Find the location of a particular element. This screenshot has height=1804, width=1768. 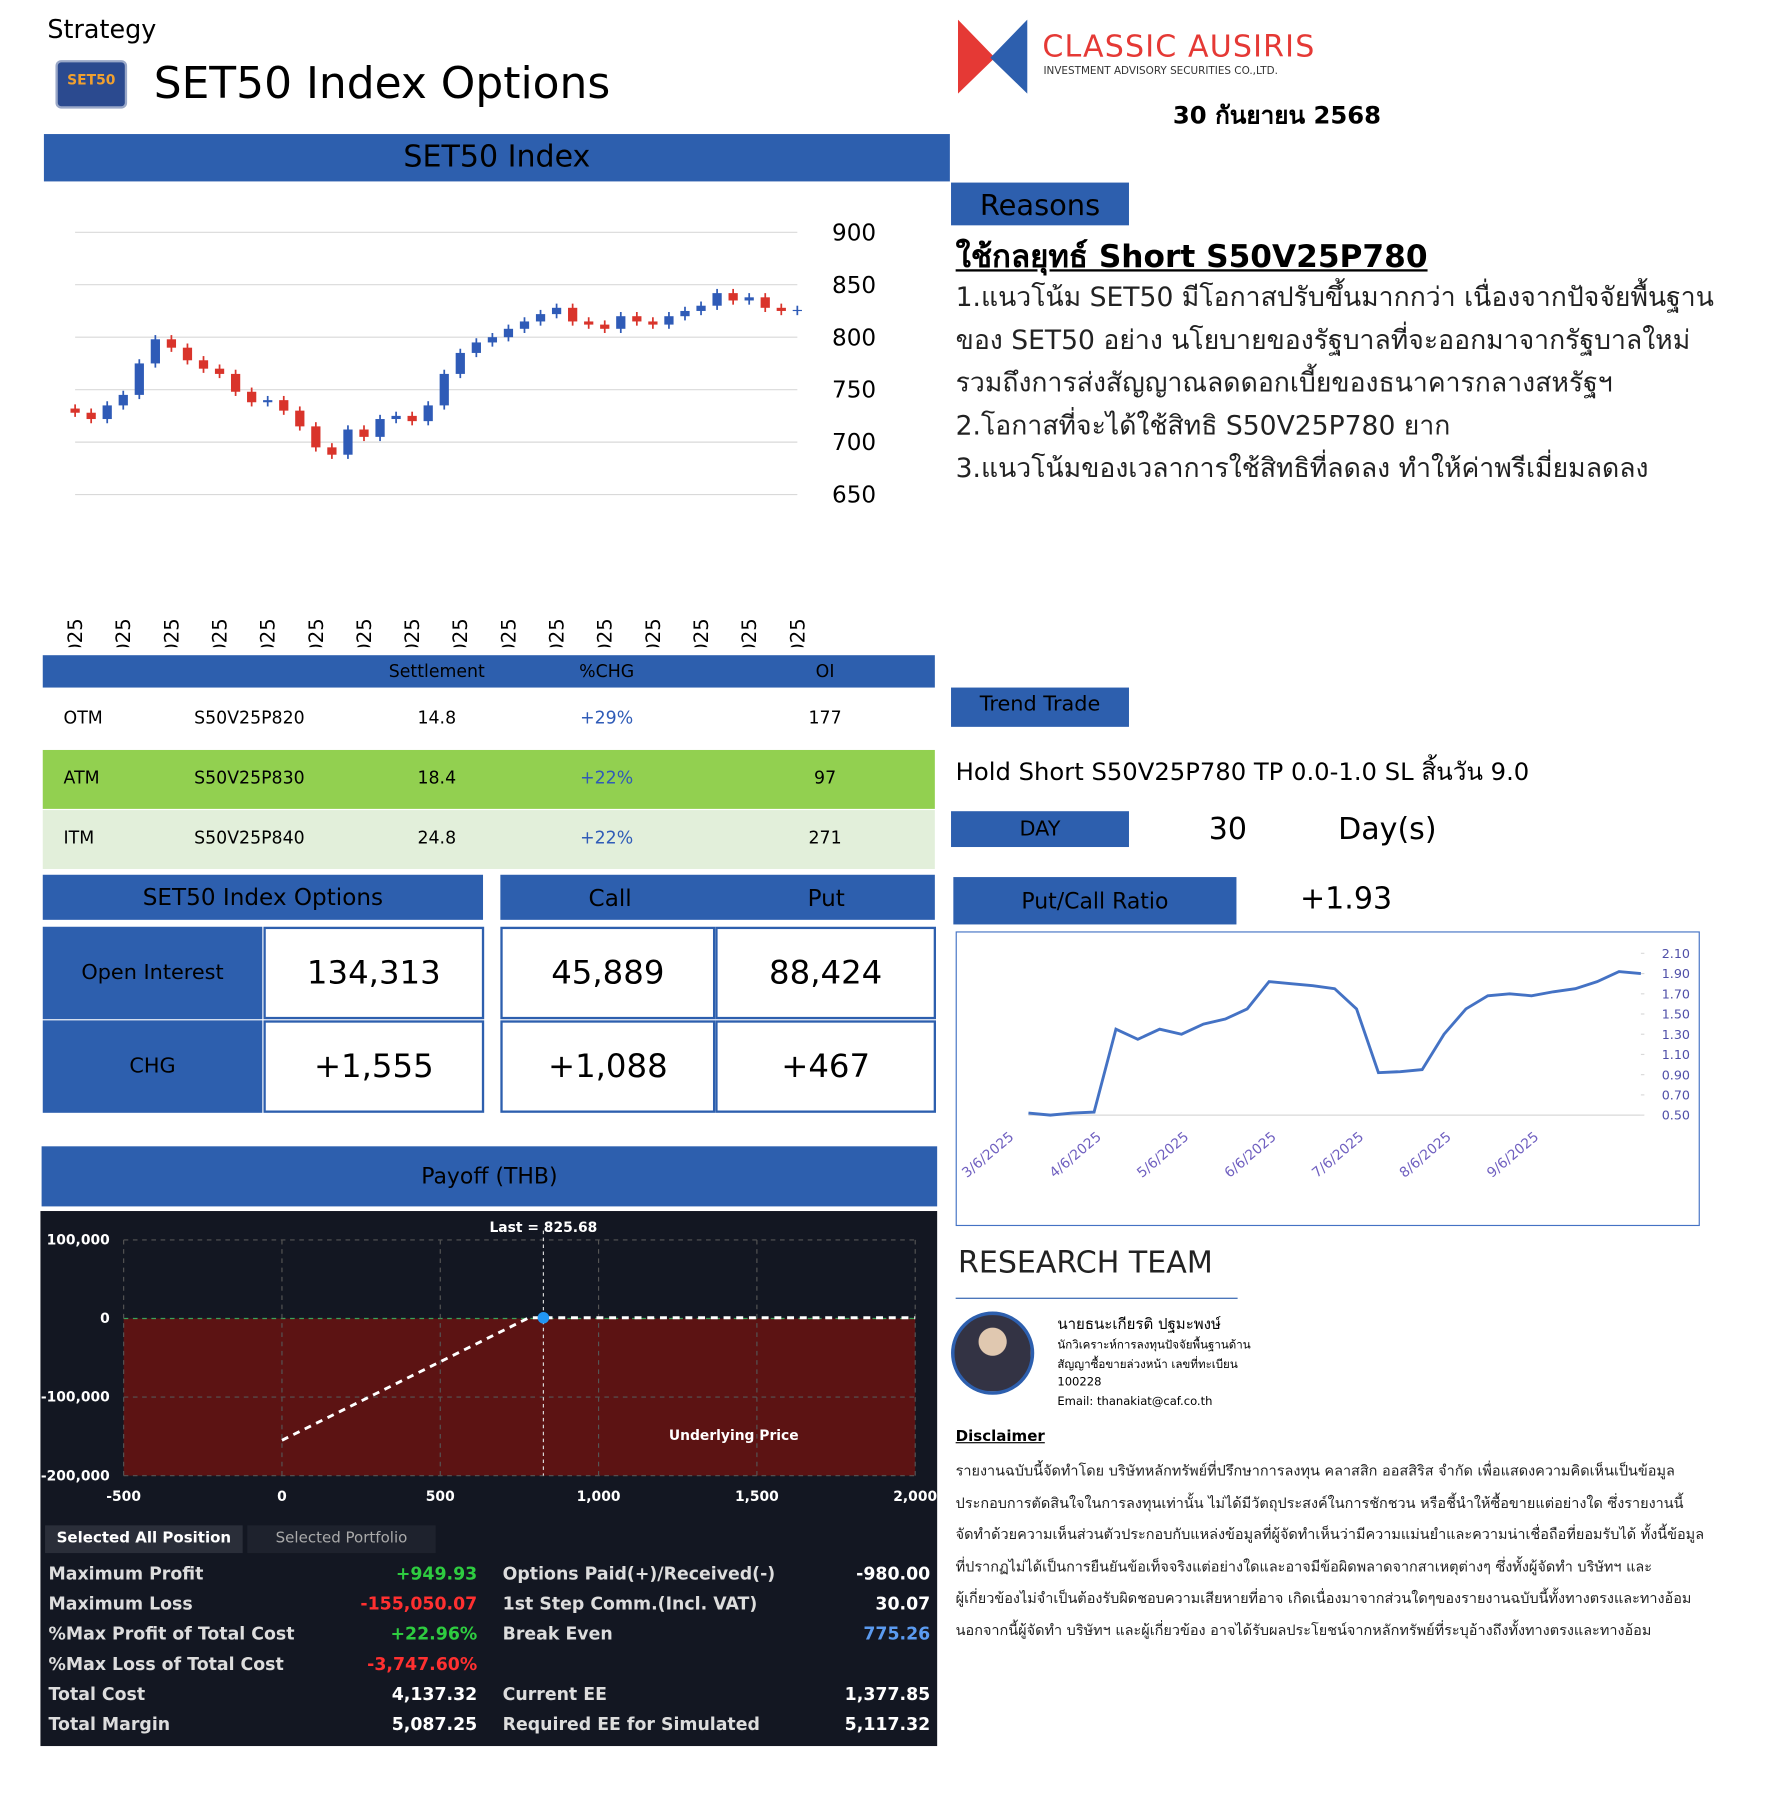

stat-label: Required EE for Simulated is located at coordinates (631, 1724).